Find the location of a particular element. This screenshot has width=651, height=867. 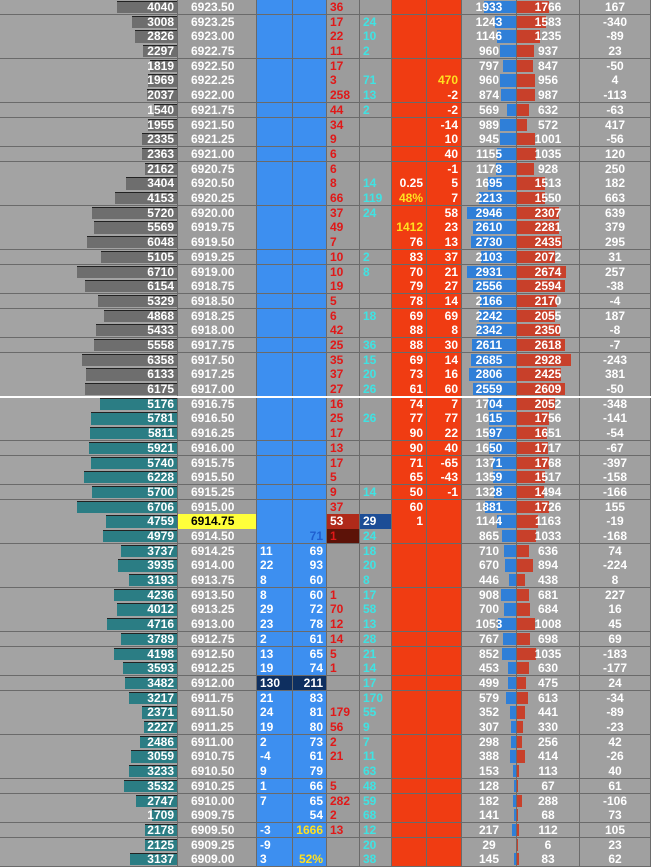

delta-value: -56 is located at coordinates (615, 139).